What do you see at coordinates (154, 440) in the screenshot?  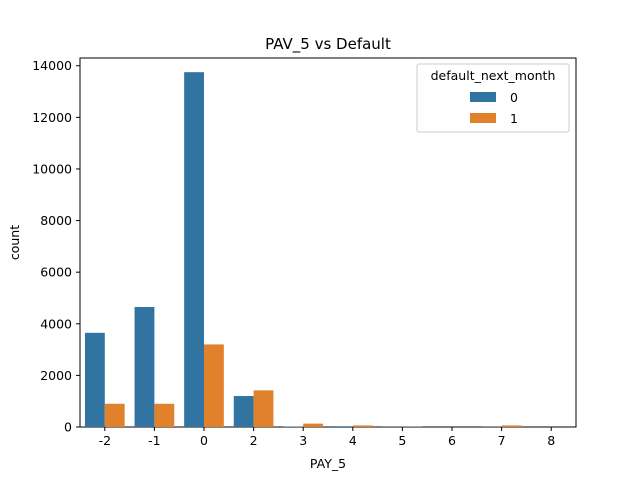 I see `x-tick-label: -1` at bounding box center [154, 440].